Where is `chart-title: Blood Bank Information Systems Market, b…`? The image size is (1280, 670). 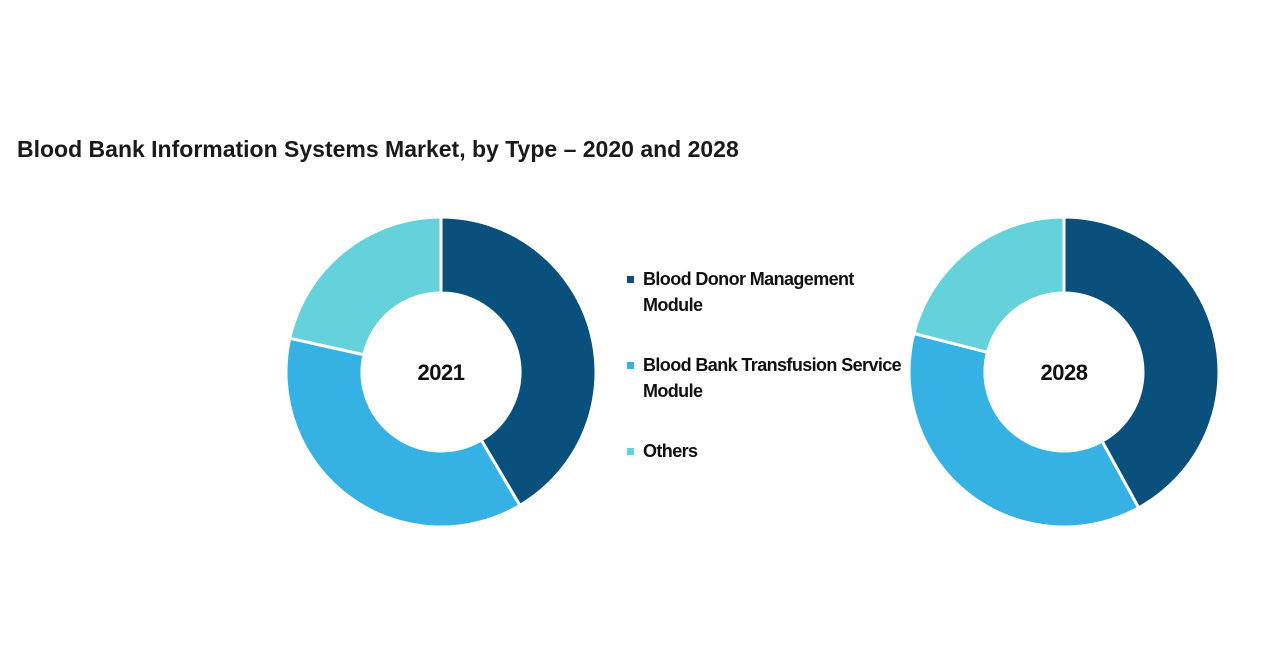 chart-title: Blood Bank Information Systems Market, b… is located at coordinates (378, 149).